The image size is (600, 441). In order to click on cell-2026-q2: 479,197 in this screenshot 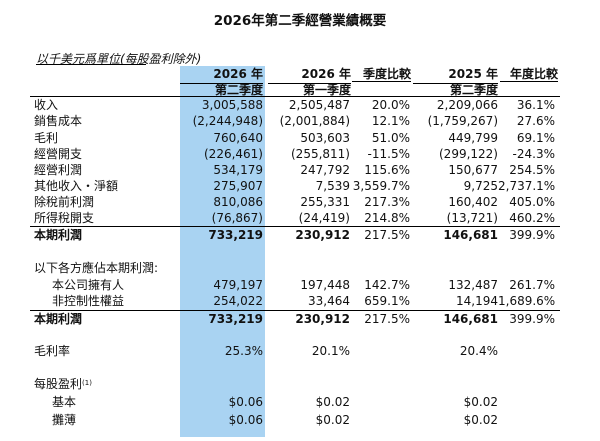, I will do `click(238, 285)`.